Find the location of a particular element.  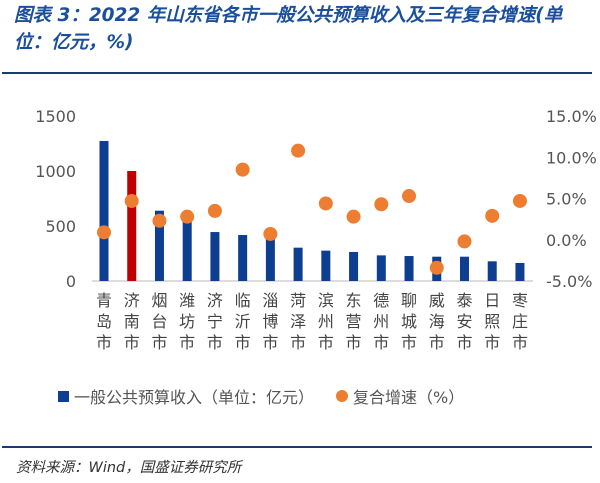

left-tick-label: 500 is located at coordinates (60, 226).